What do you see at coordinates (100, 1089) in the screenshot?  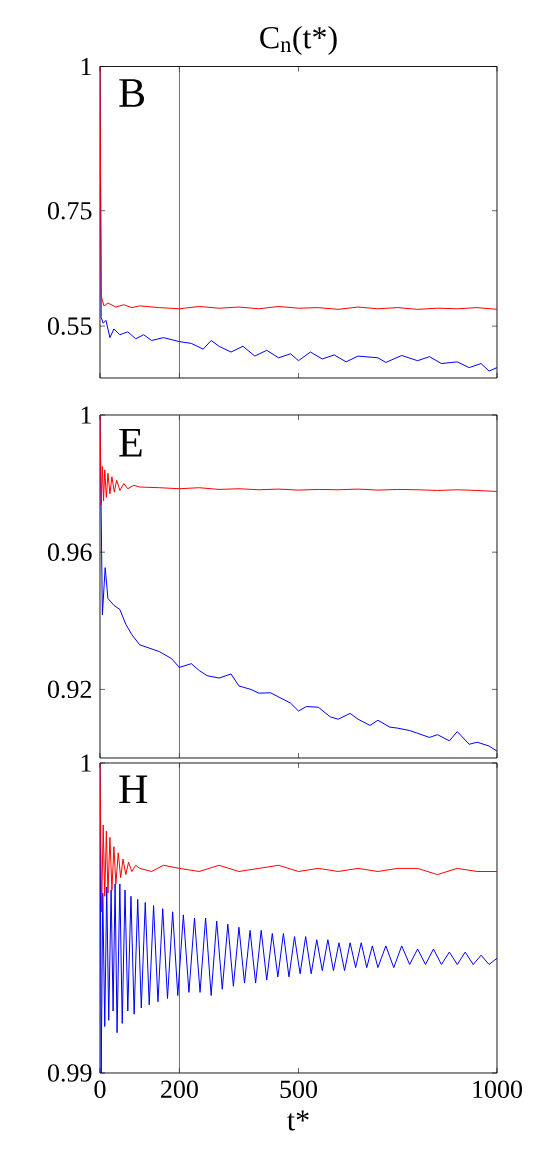 I see `x-tick-label: 0` at bounding box center [100, 1089].